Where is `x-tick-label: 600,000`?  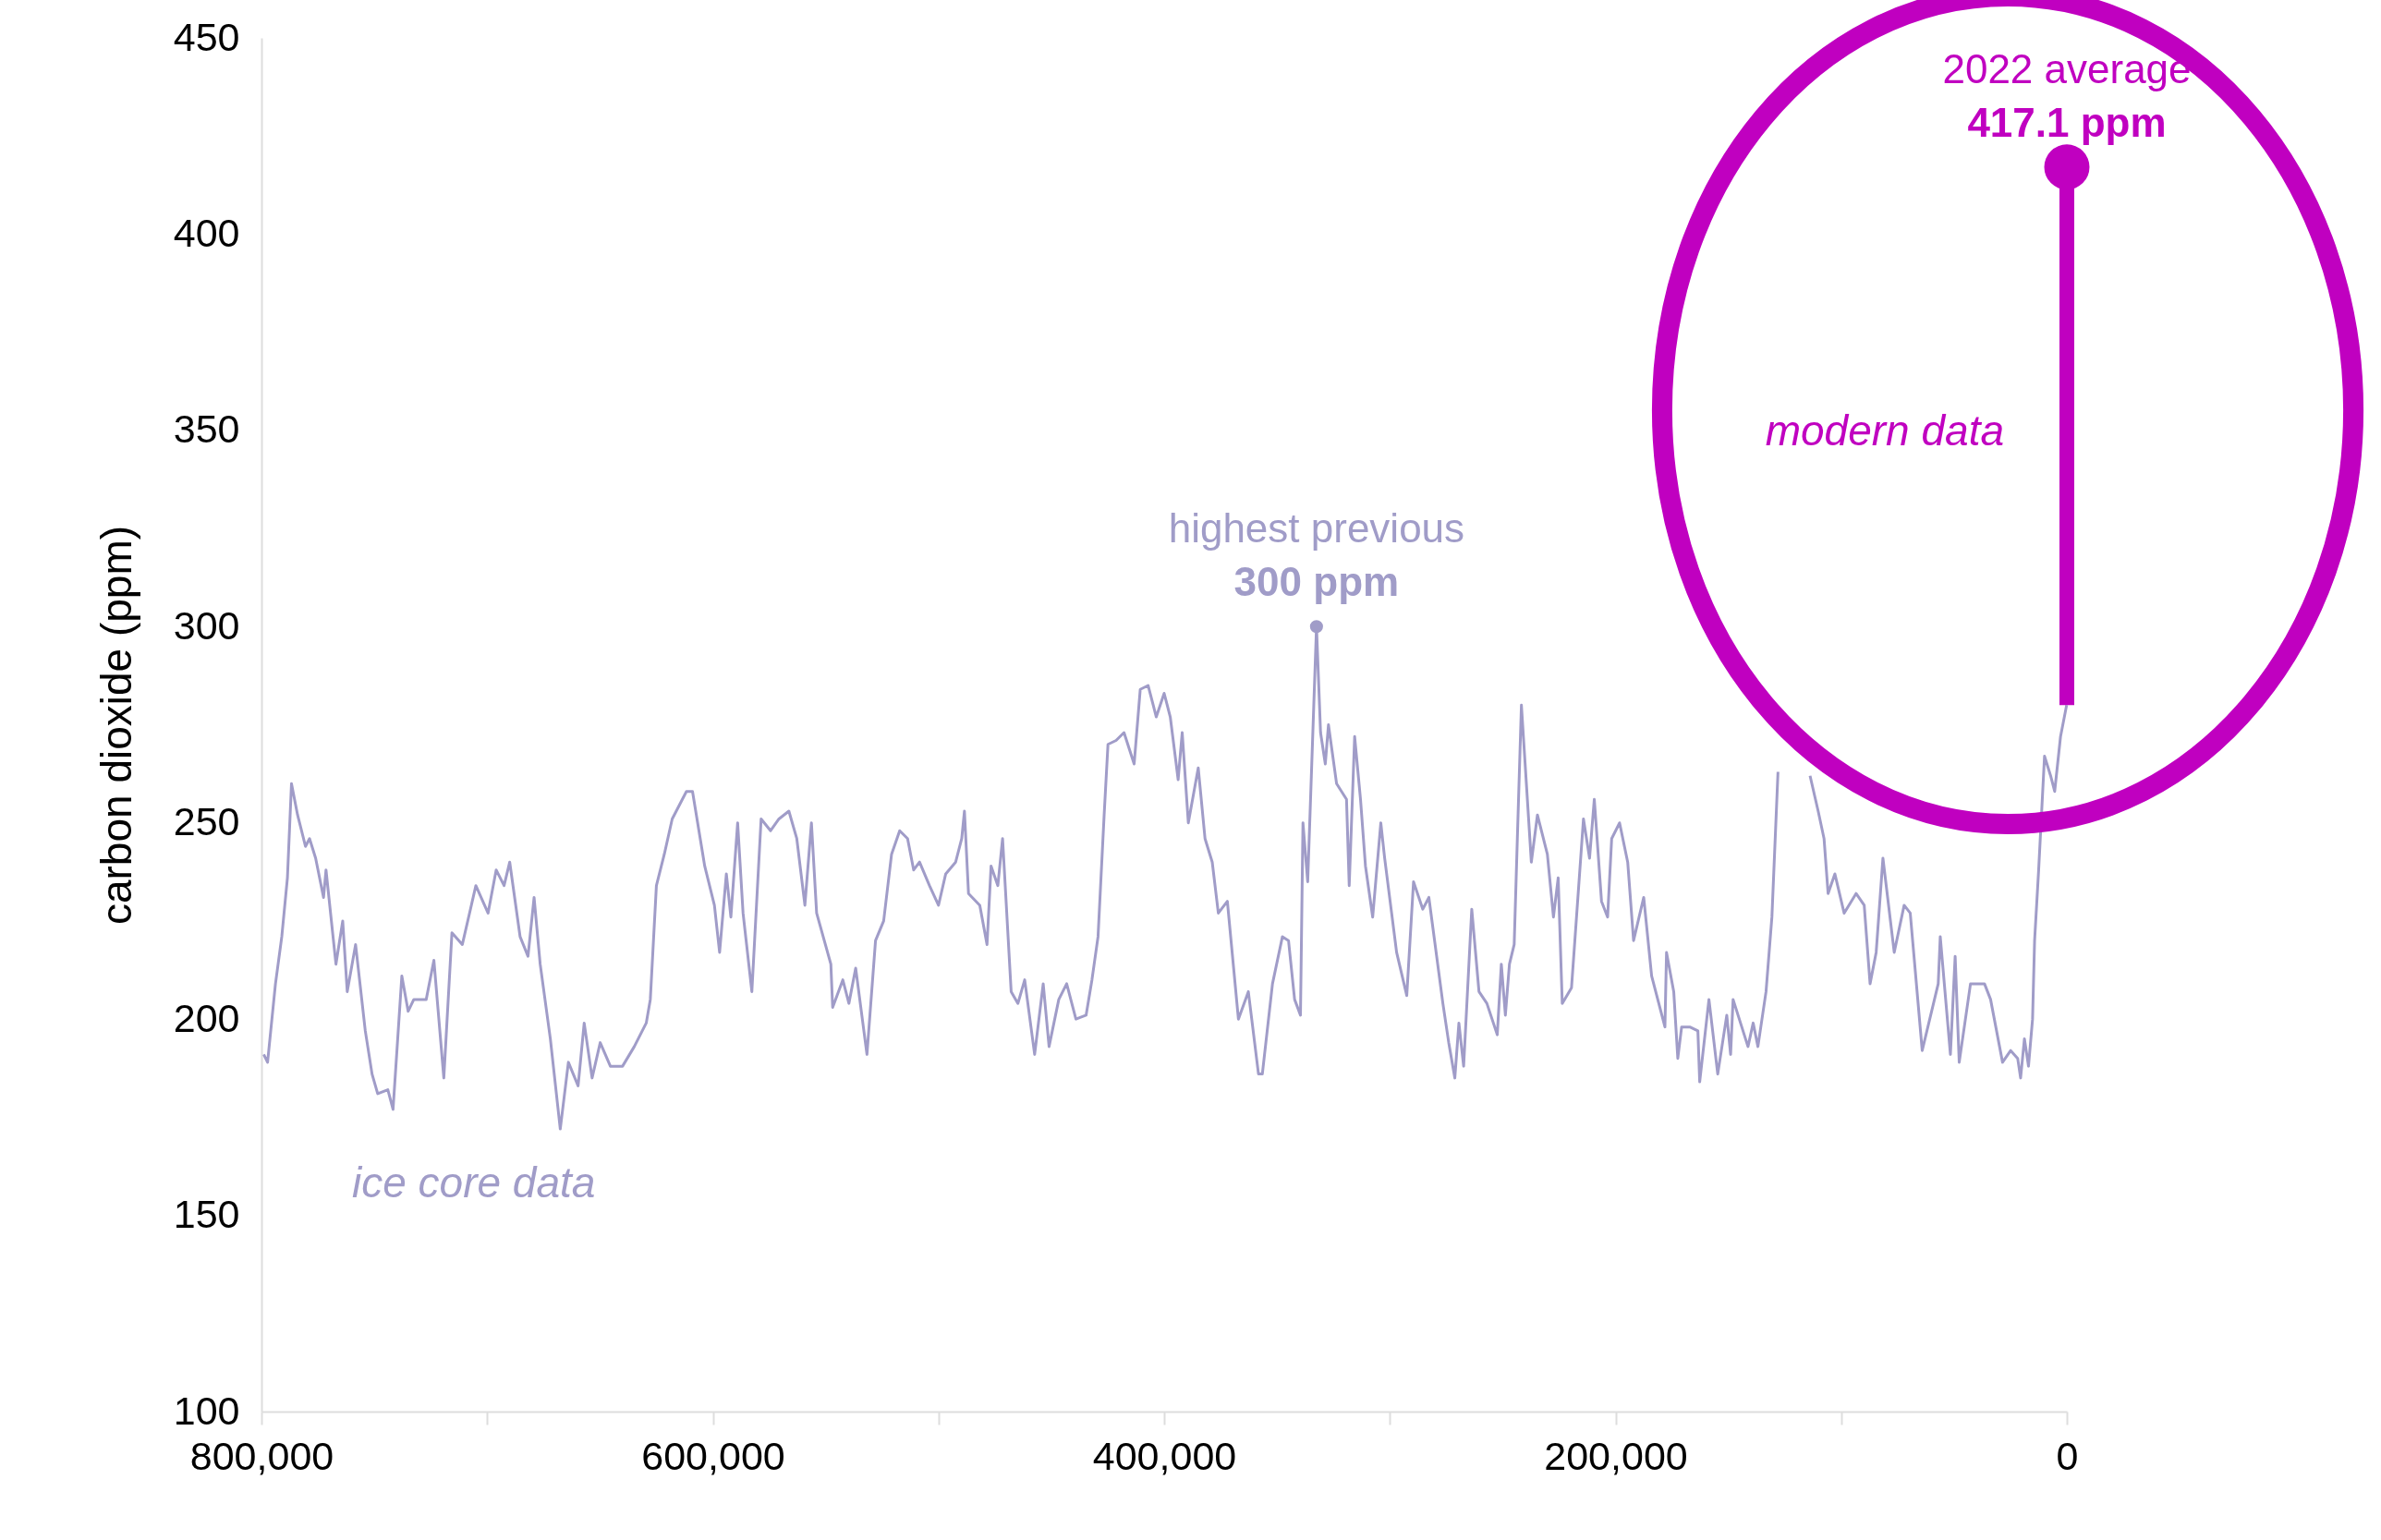
x-tick-label: 600,000 is located at coordinates (713, 1456).